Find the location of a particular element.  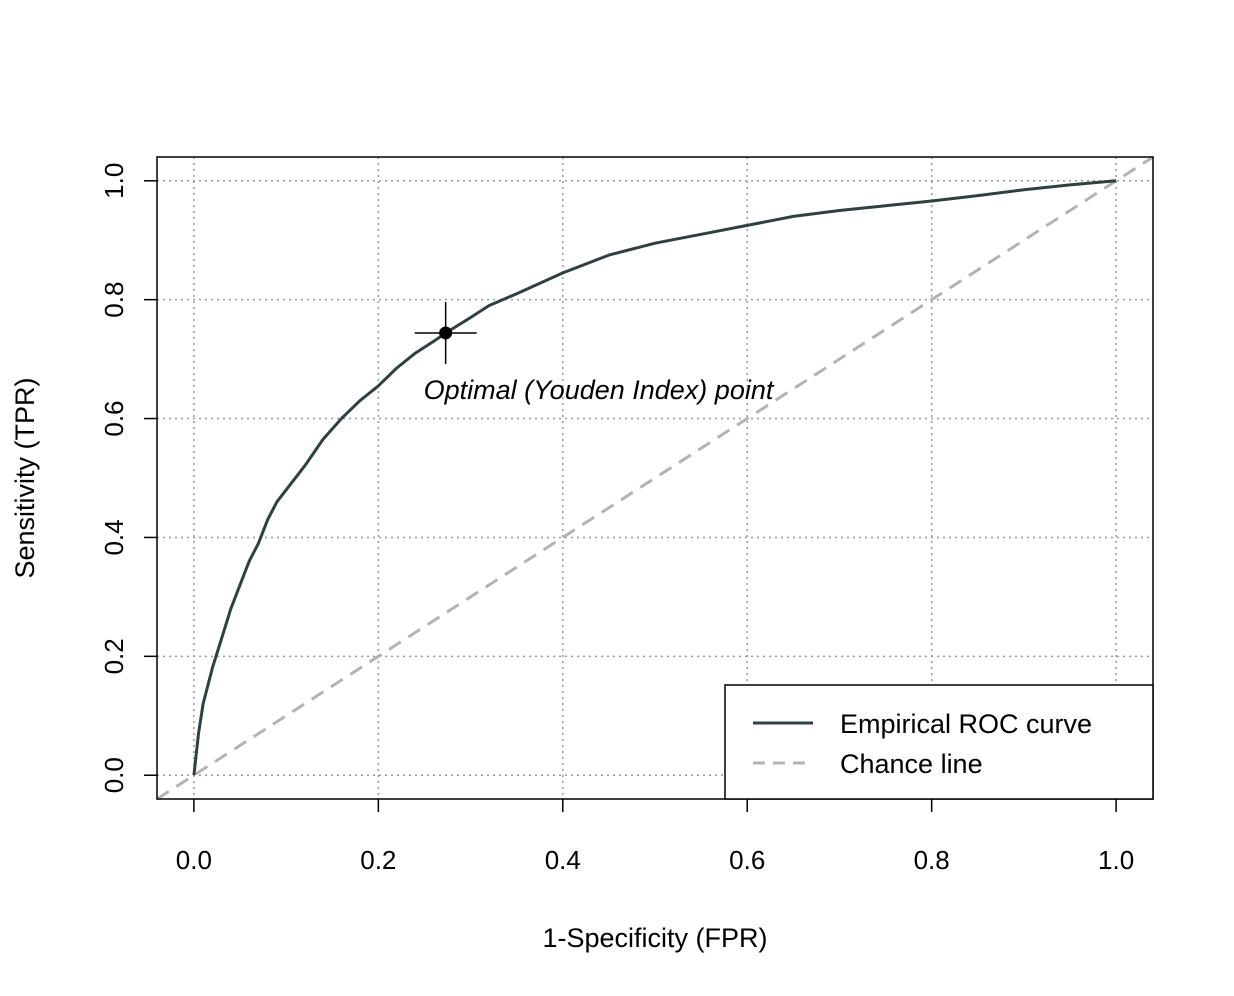

x-tick-label: 0.2 is located at coordinates (378, 860).